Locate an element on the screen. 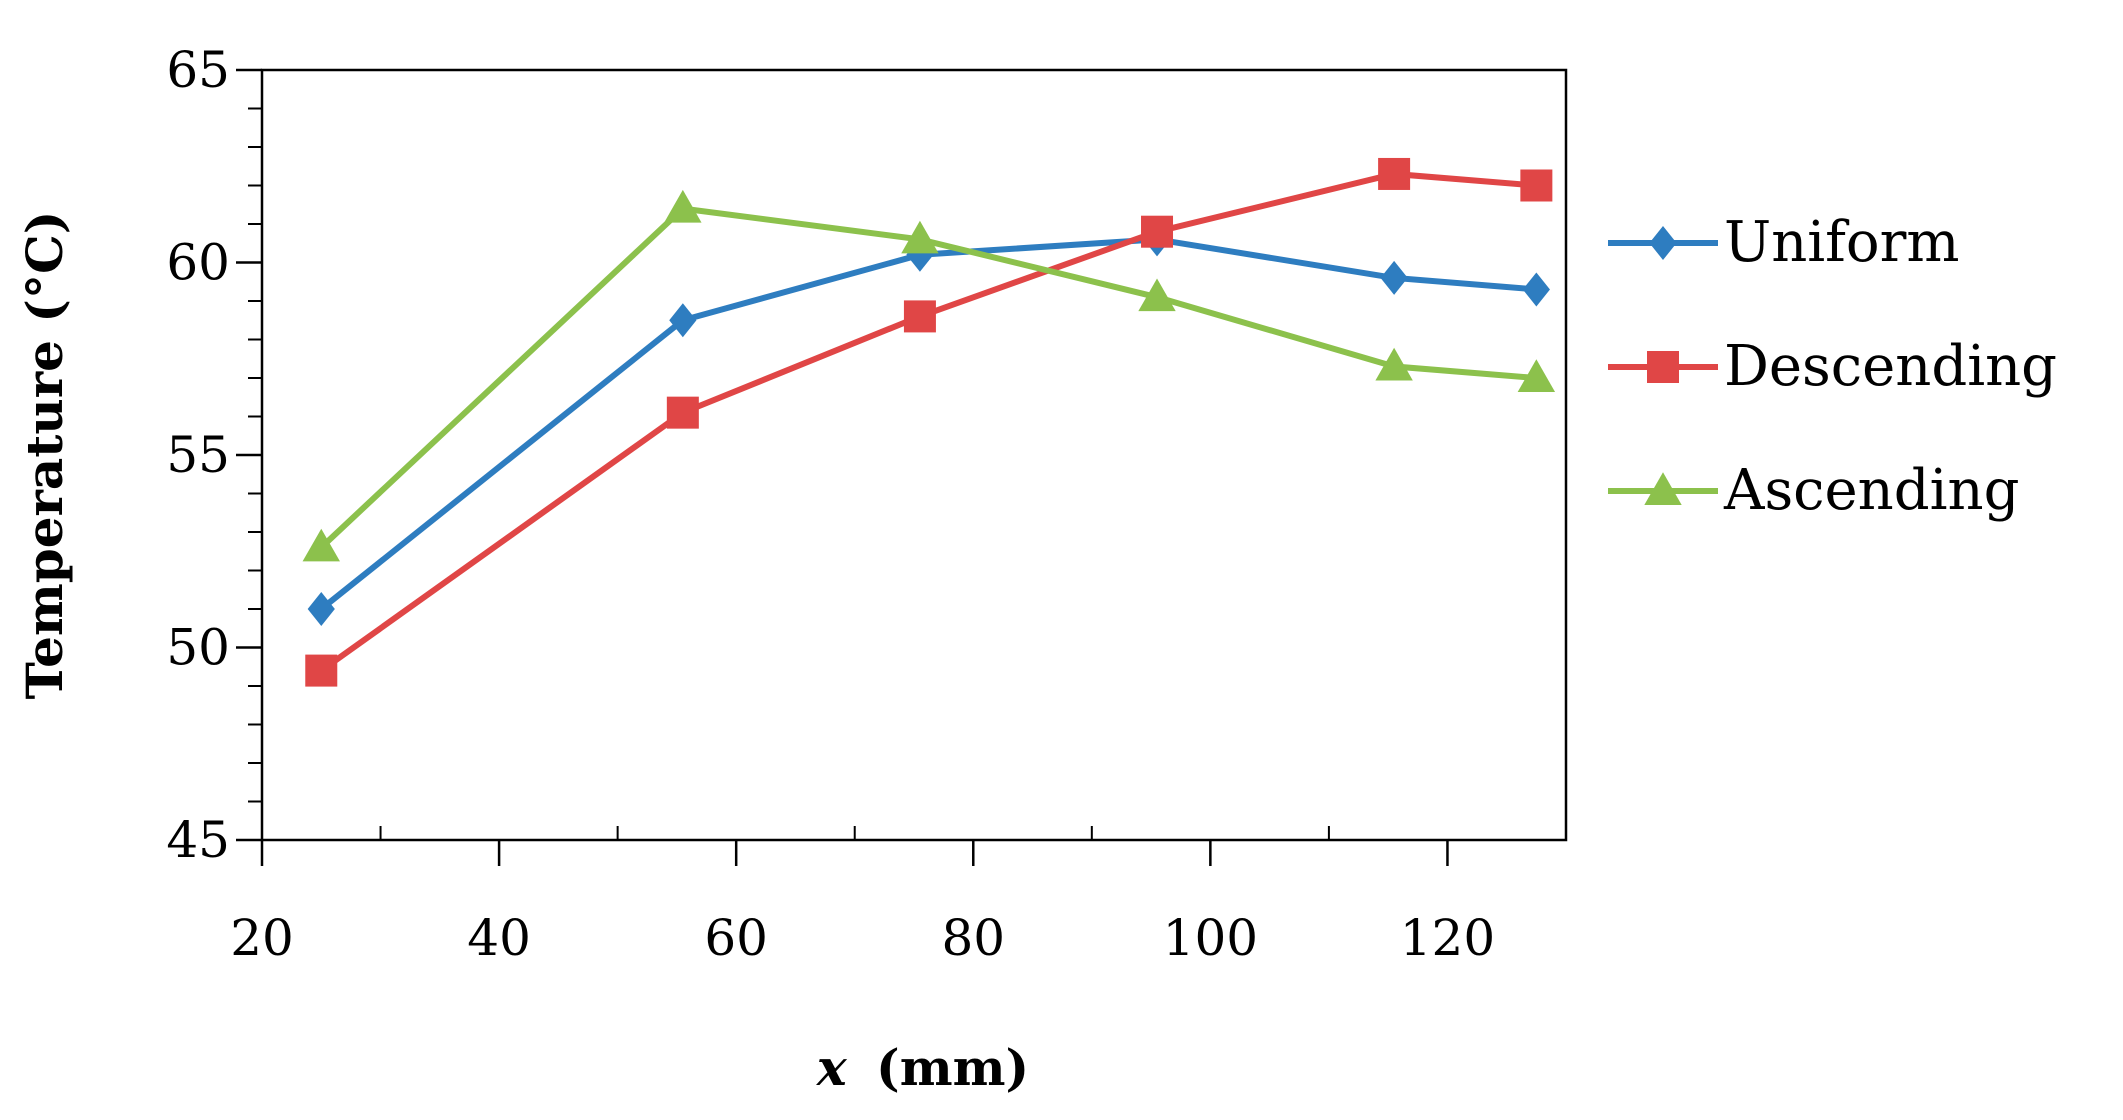  x-tick-label: 60 is located at coordinates (736, 938).